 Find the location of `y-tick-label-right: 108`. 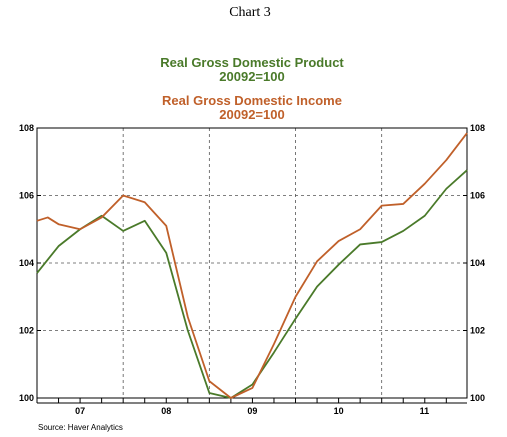

y-tick-label-right: 108 is located at coordinates (477, 128).